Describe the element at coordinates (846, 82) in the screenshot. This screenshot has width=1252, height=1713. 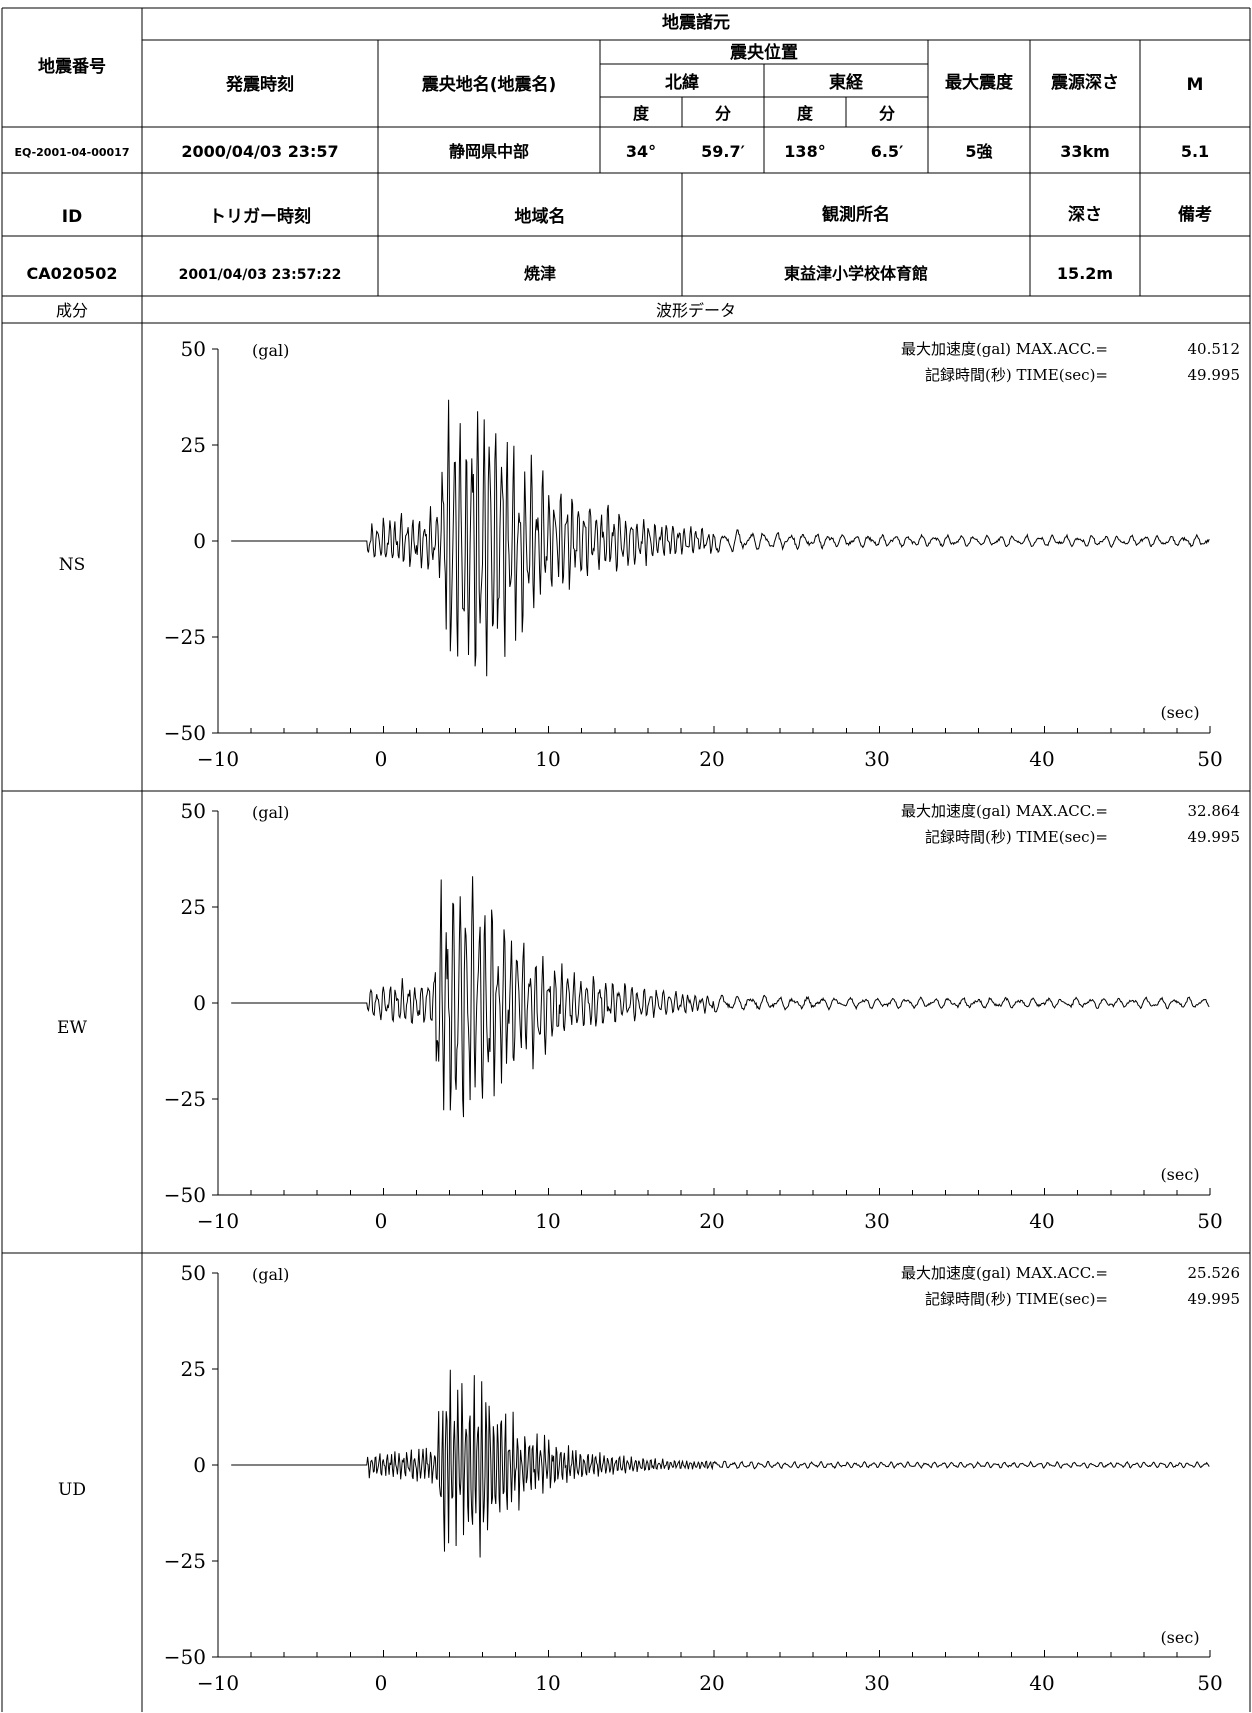
I see `col-lon: 東経` at that location.